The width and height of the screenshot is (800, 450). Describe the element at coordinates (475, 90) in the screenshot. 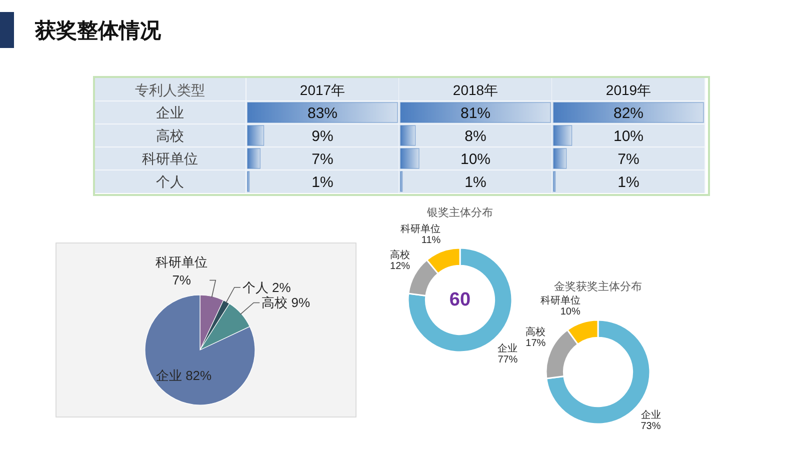

I see `title: 2018年` at that location.